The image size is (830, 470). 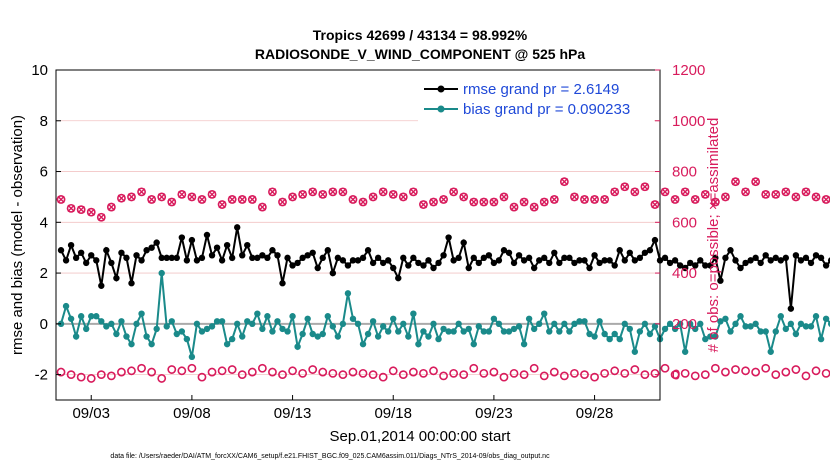 I want to click on y2-tick-label: 800, so click(x=684, y=172).